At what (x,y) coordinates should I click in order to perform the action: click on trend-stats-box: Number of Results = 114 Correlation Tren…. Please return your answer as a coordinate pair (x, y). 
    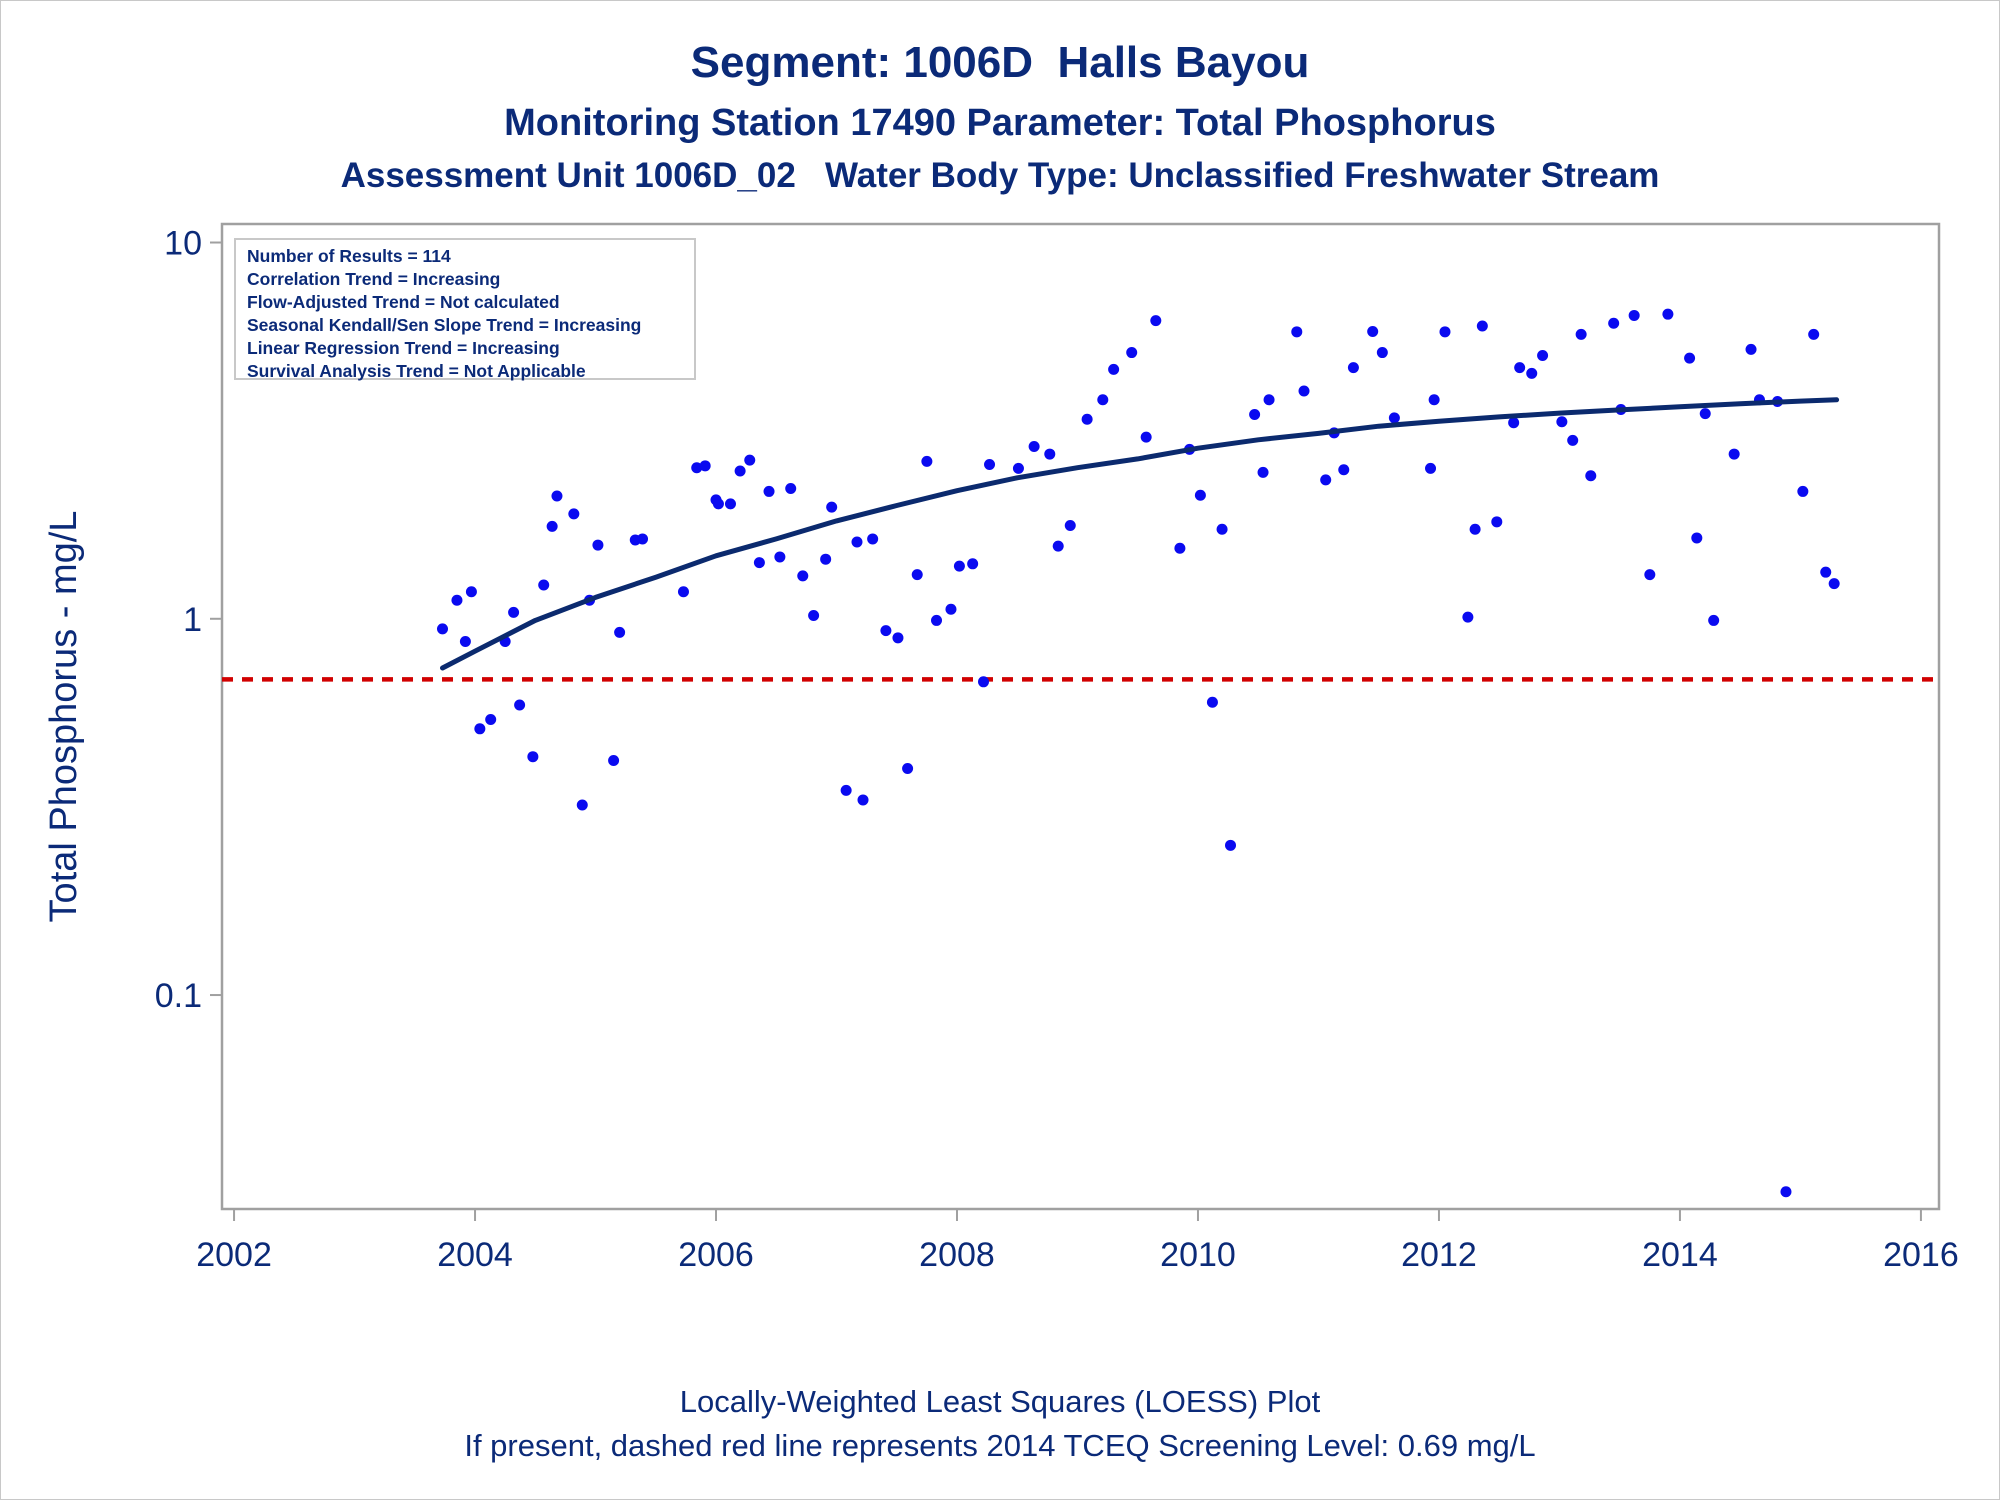
    Looking at the image, I should click on (465, 309).